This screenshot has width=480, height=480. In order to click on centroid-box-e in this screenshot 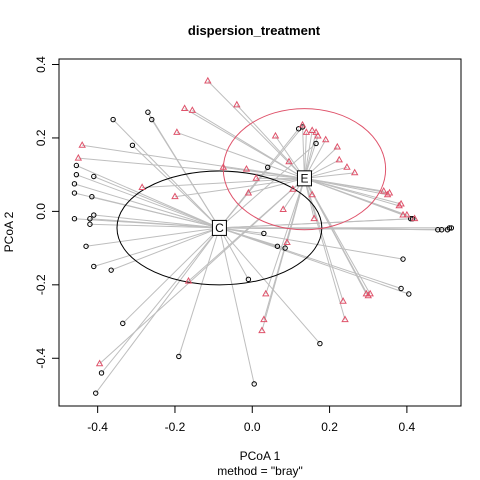, I will do `click(304, 178)`.